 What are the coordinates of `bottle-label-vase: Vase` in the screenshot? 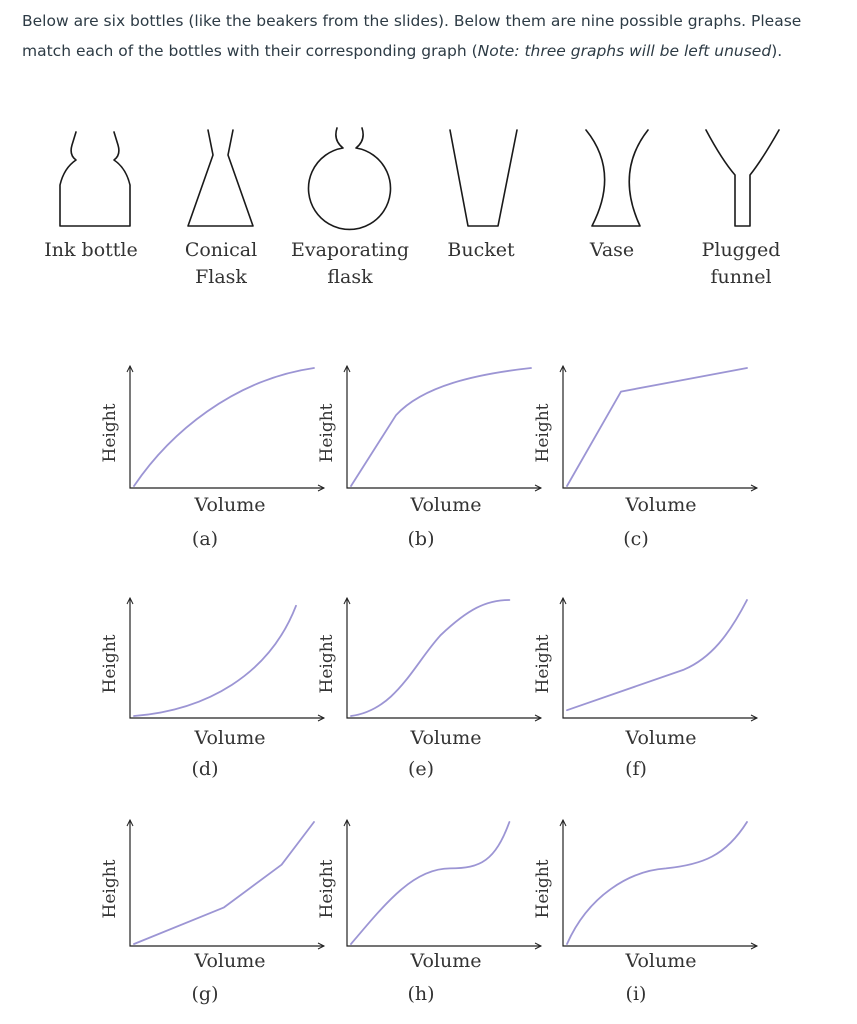 It's located at (611, 250).